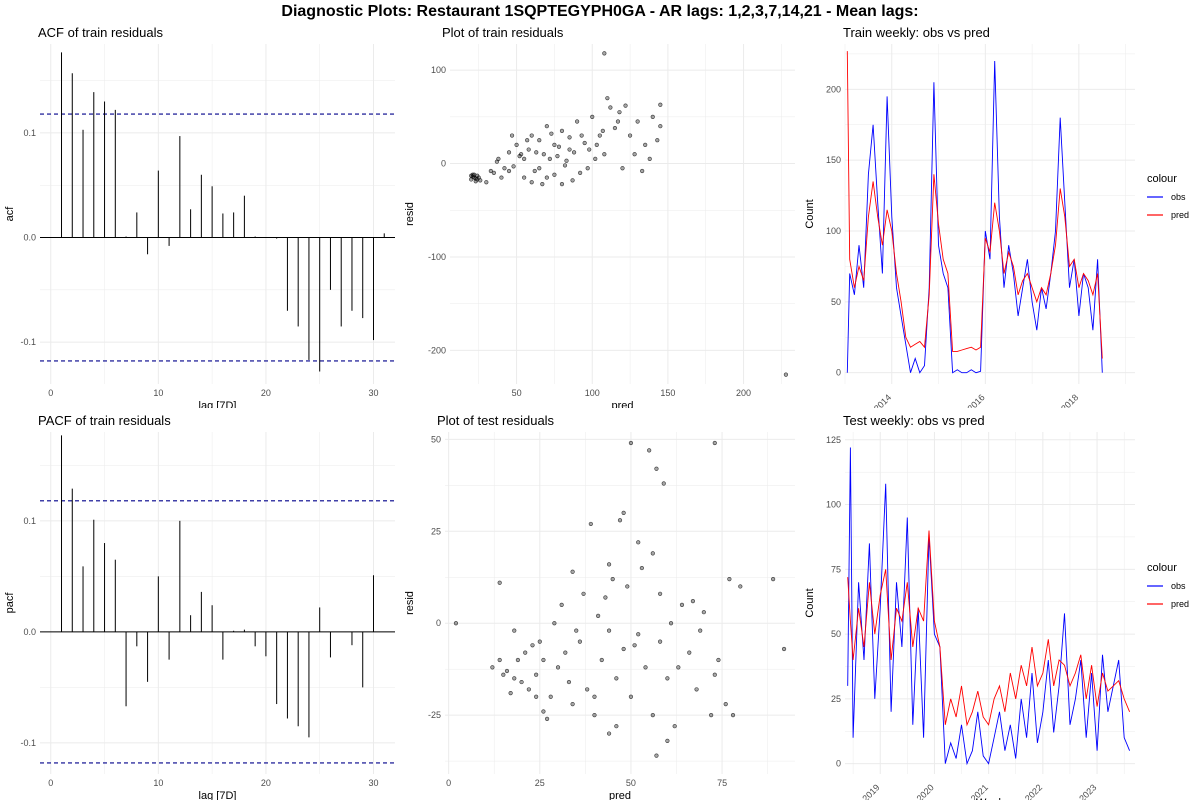 This screenshot has width=1200, height=800. Describe the element at coordinates (838, 764) in the screenshot. I see `test_weekly-ytick-label: 0` at that location.